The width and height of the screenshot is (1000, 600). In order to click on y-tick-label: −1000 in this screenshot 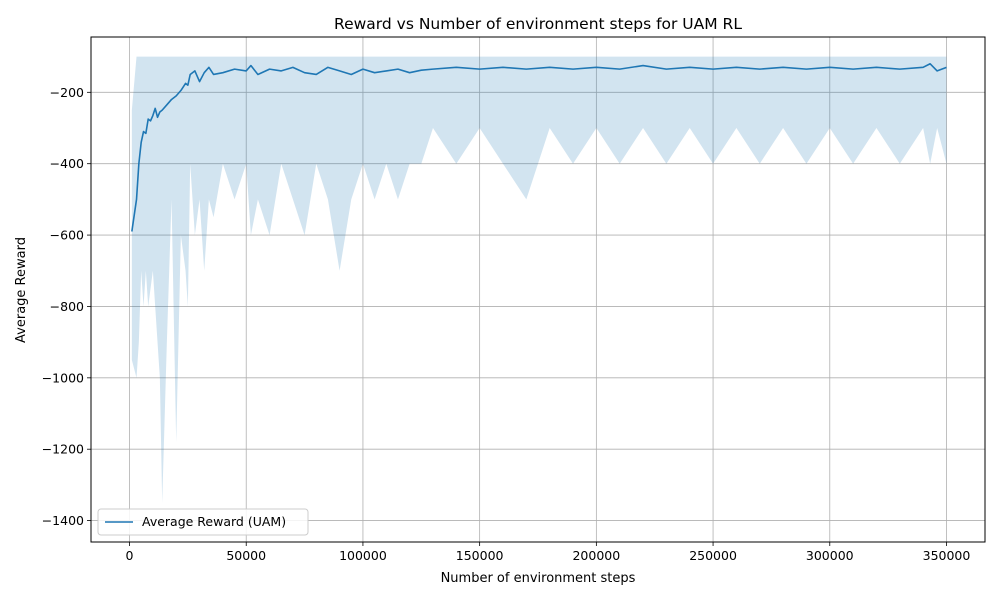, I will do `click(63, 377)`.